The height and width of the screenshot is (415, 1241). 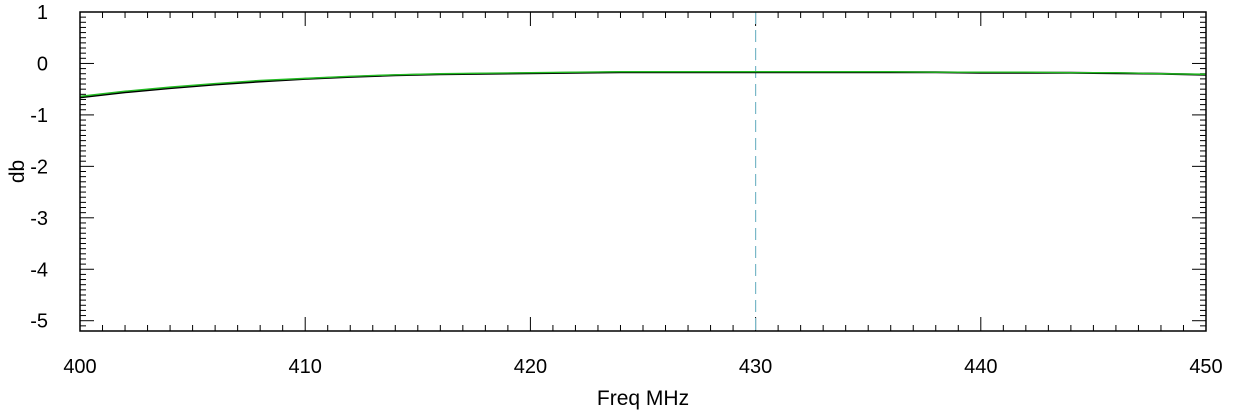 I want to click on x-tick-label: 450, so click(x=1205, y=367).